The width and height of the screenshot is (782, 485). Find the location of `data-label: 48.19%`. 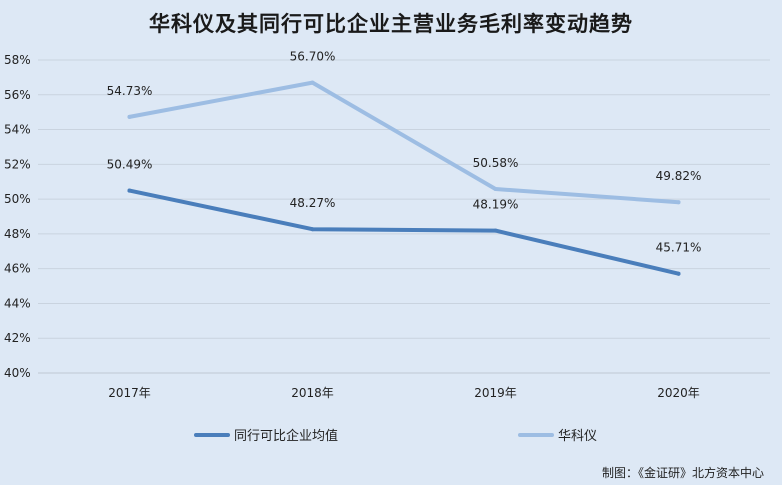

data-label: 48.19% is located at coordinates (496, 205).